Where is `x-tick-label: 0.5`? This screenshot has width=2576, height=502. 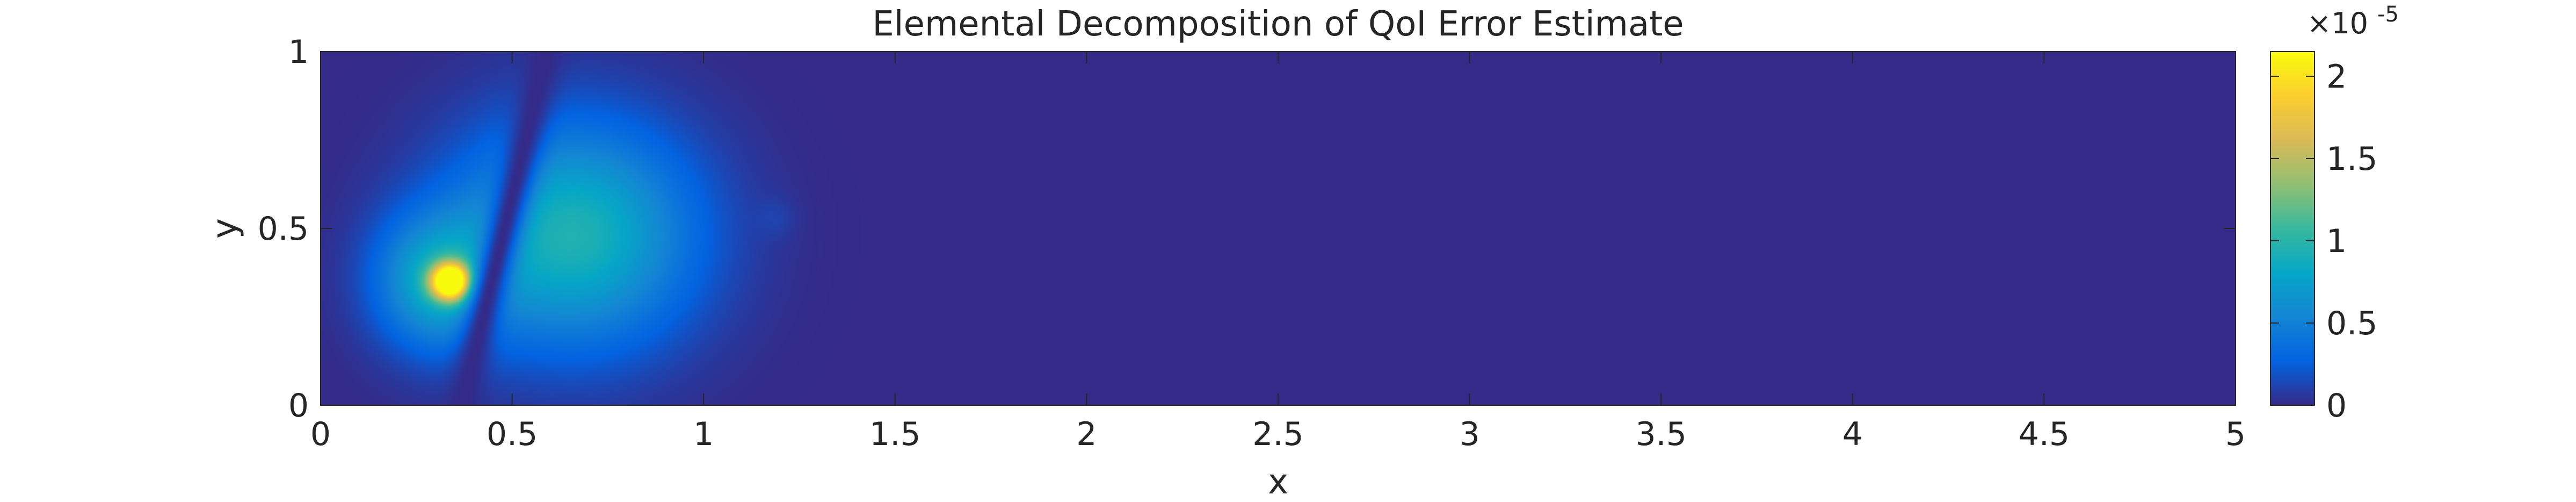
x-tick-label: 0.5 is located at coordinates (512, 434).